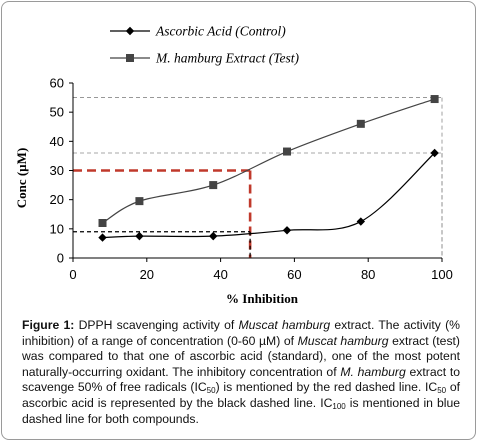 The image size is (479, 443). Describe the element at coordinates (57, 170) in the screenshot. I see `y-tick-label: 30` at that location.